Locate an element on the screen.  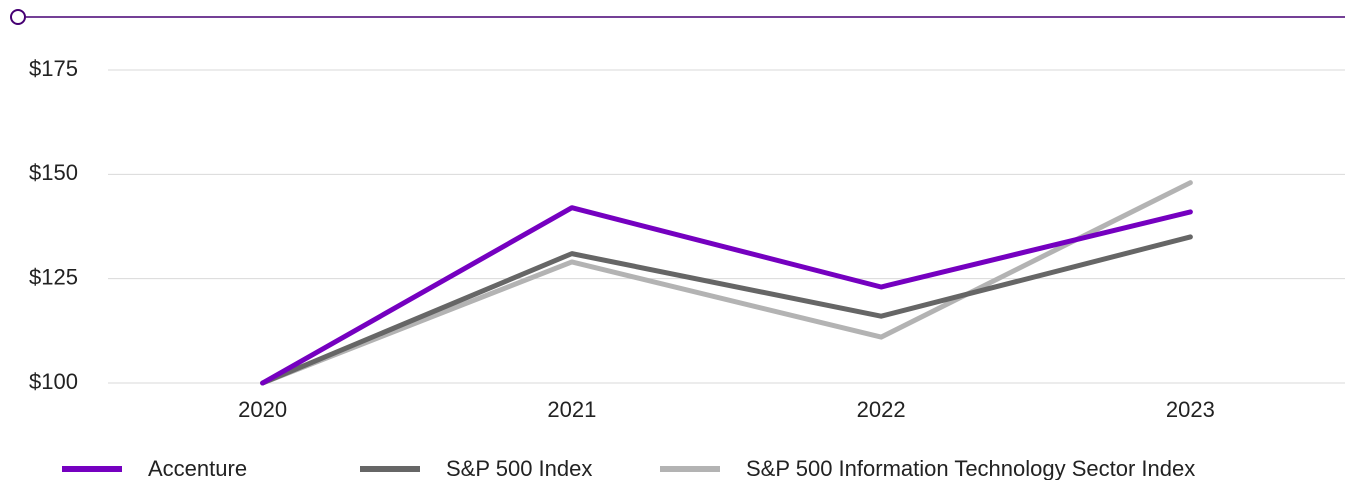
header-marker is located at coordinates (18, 17).